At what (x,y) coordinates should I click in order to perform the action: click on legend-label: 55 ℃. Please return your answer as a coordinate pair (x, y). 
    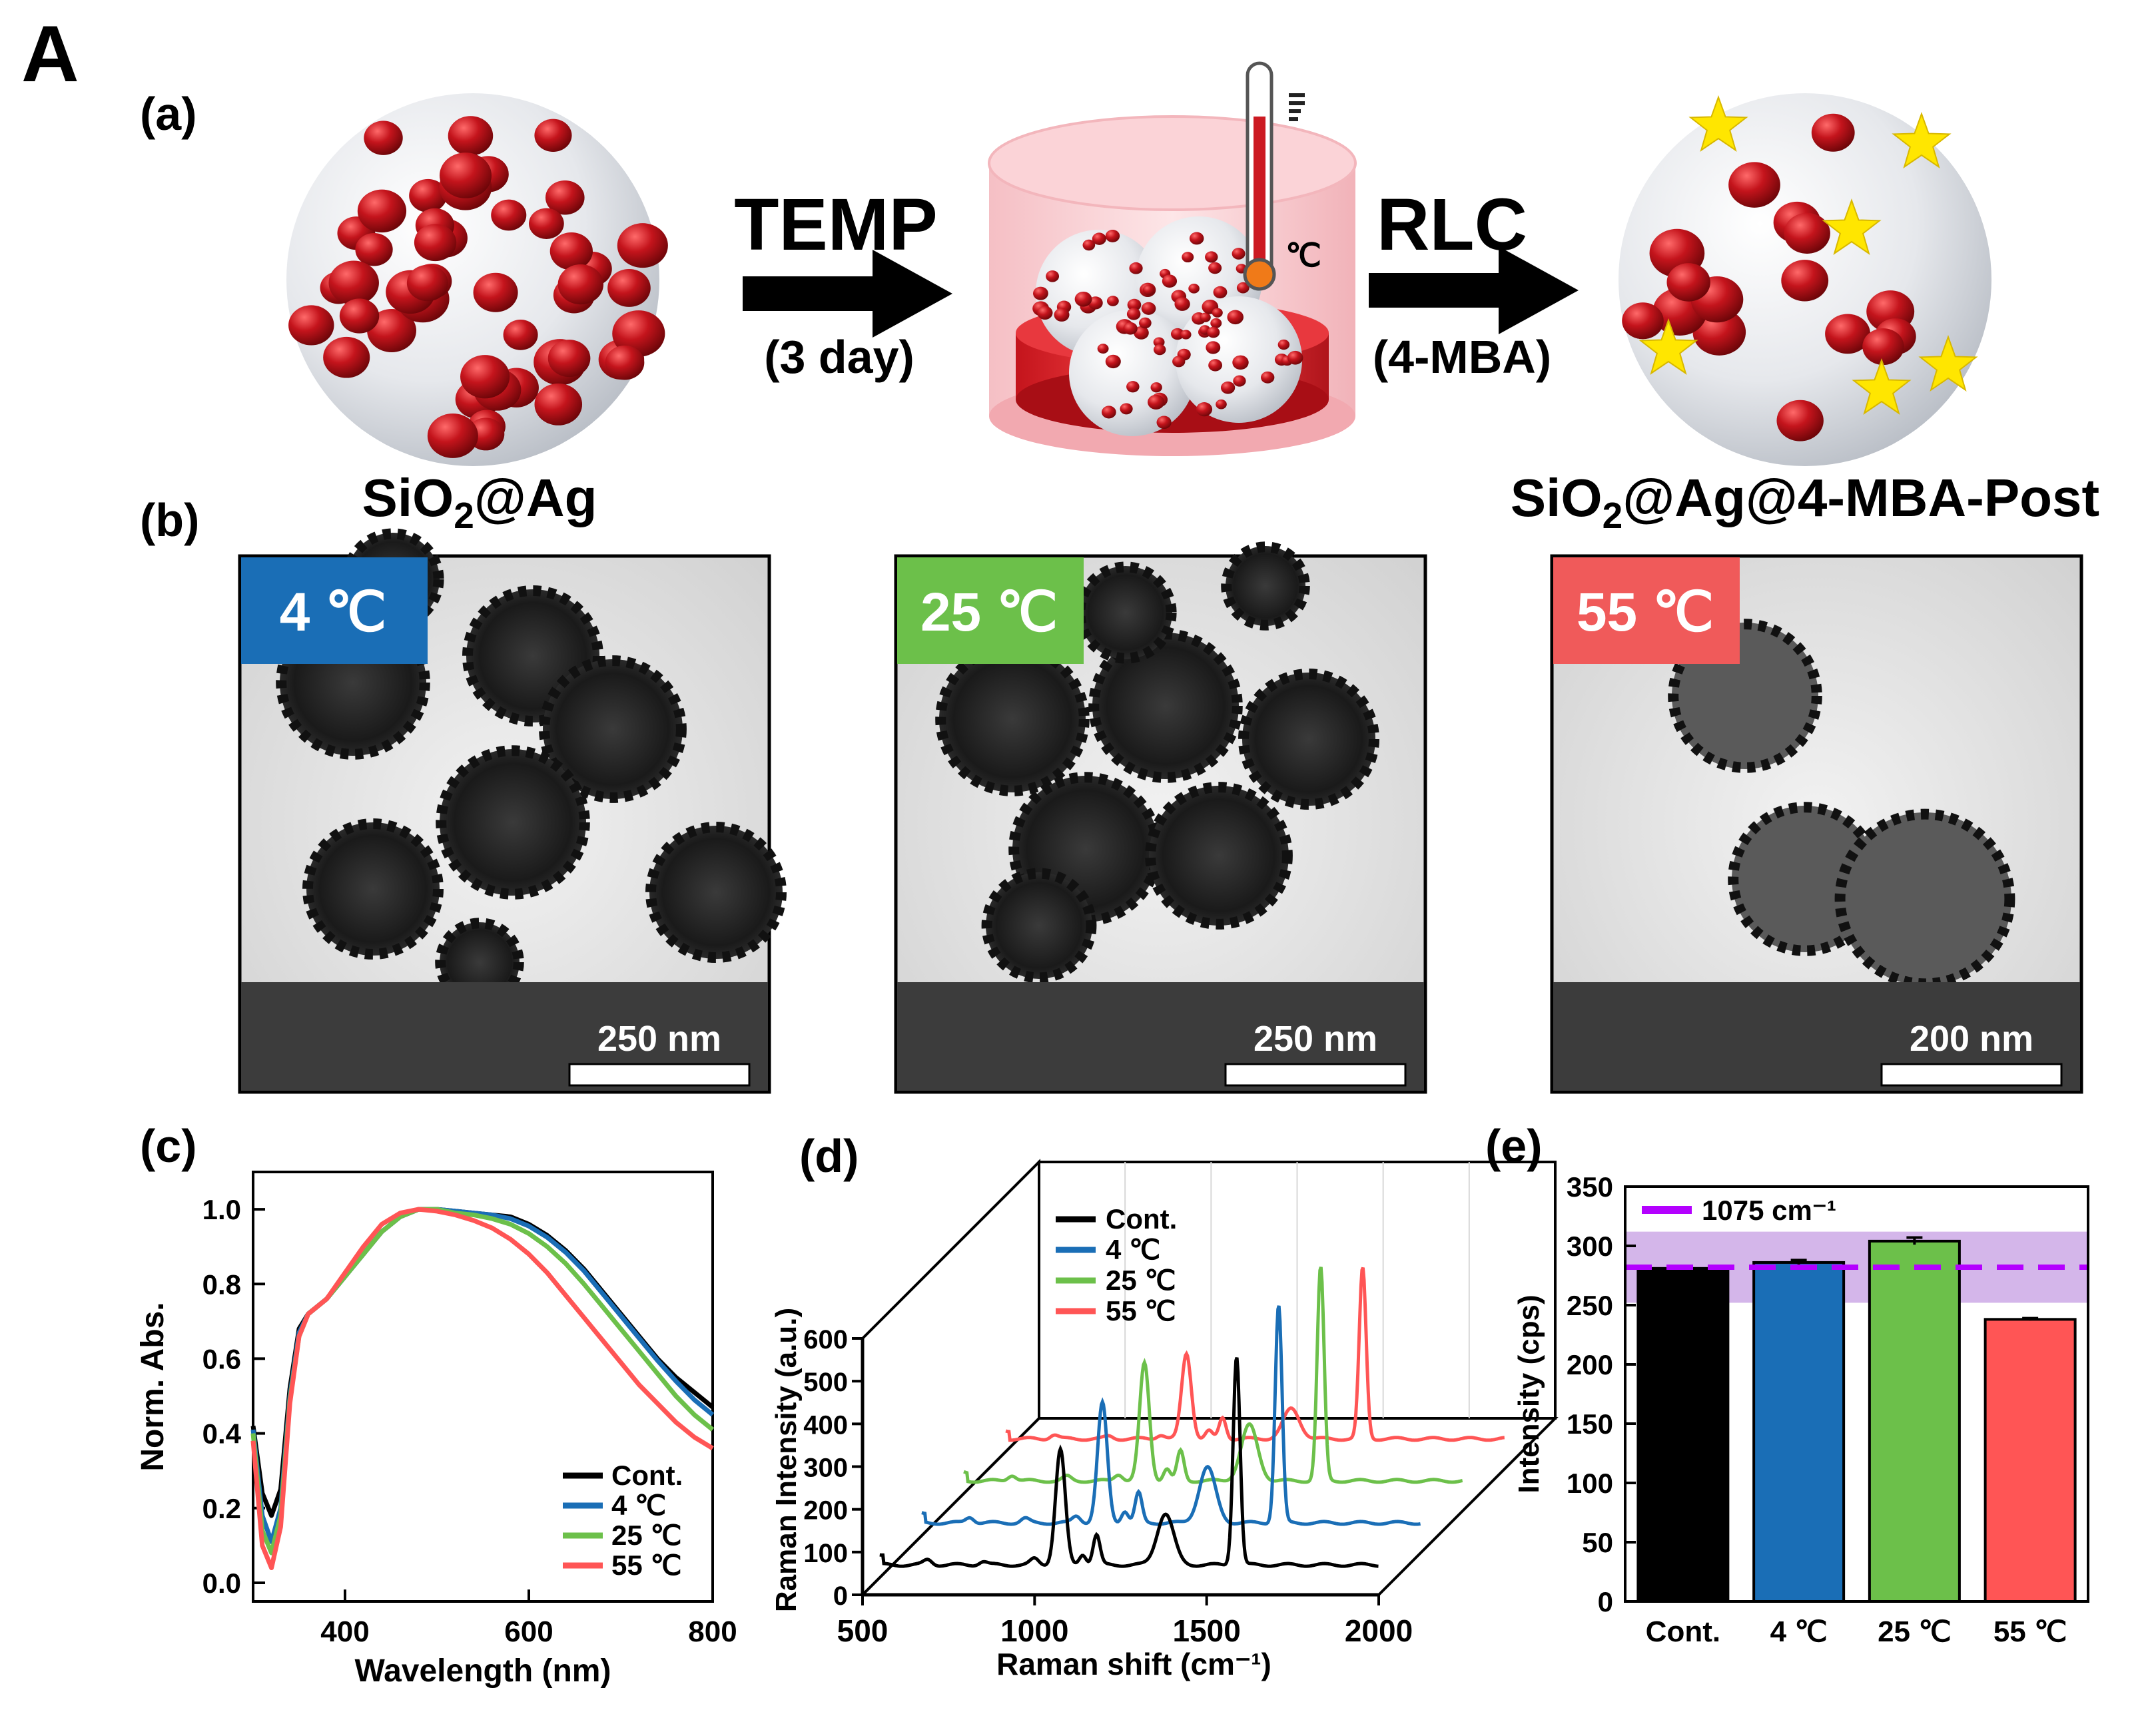
    Looking at the image, I should click on (646, 1565).